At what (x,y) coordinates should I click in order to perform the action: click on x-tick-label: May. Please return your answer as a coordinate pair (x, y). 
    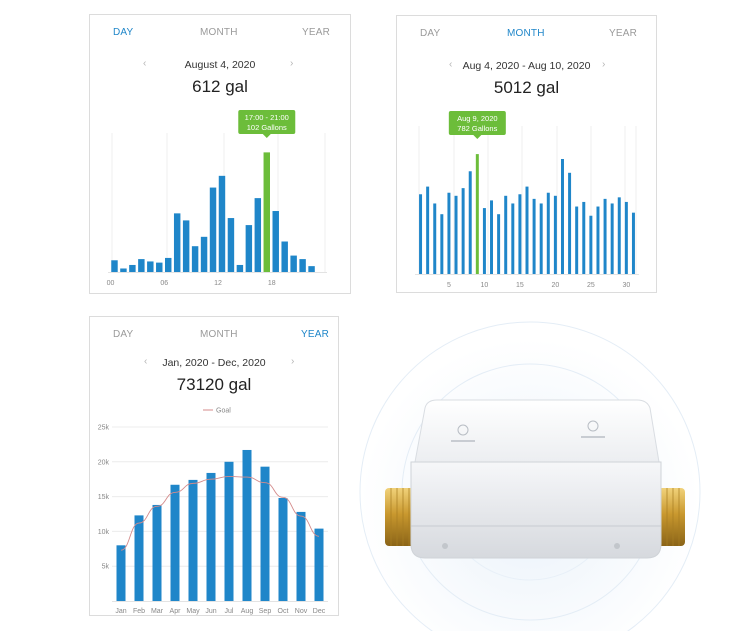
    Looking at the image, I should click on (193, 611).